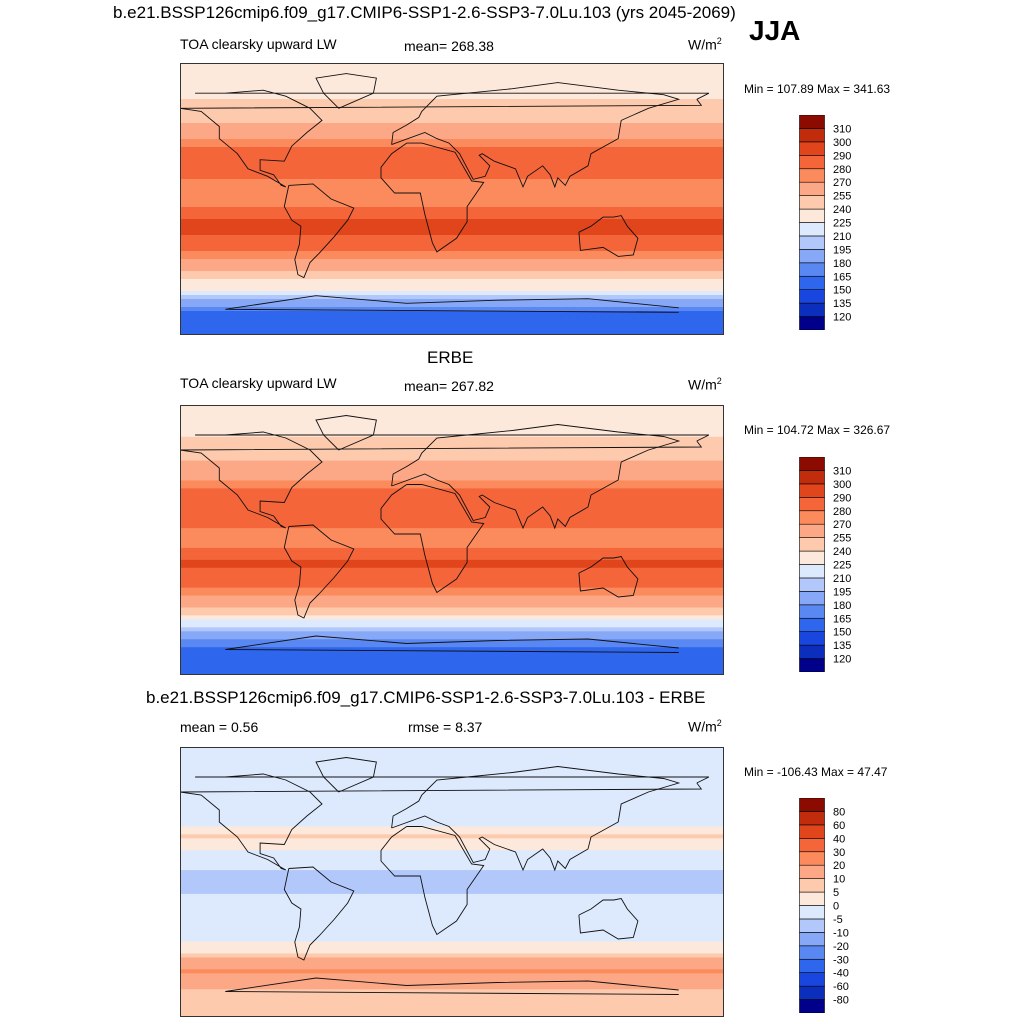  I want to click on colorbar-tick-label: 195, so click(842, 592).